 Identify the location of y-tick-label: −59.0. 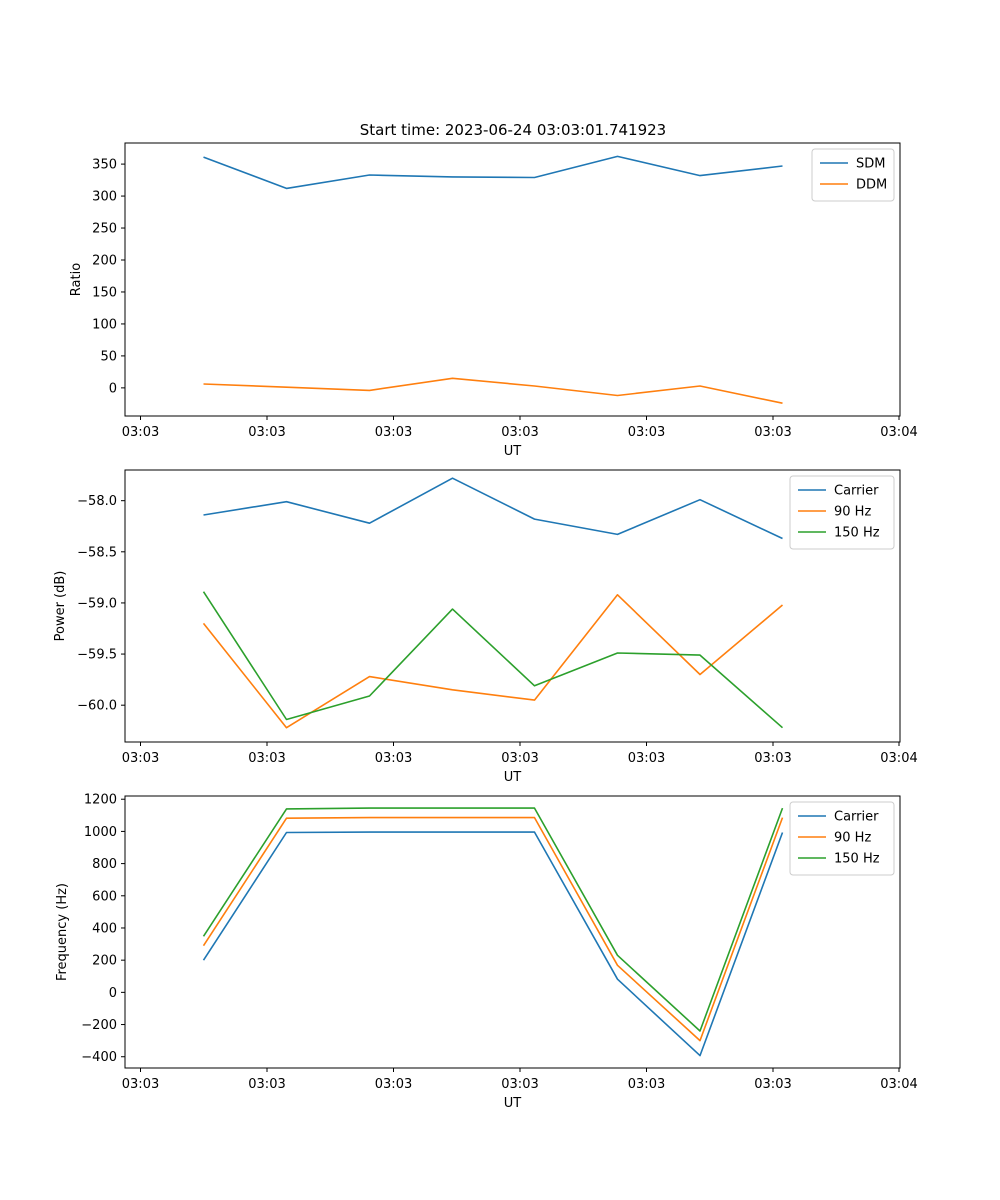
(97, 603).